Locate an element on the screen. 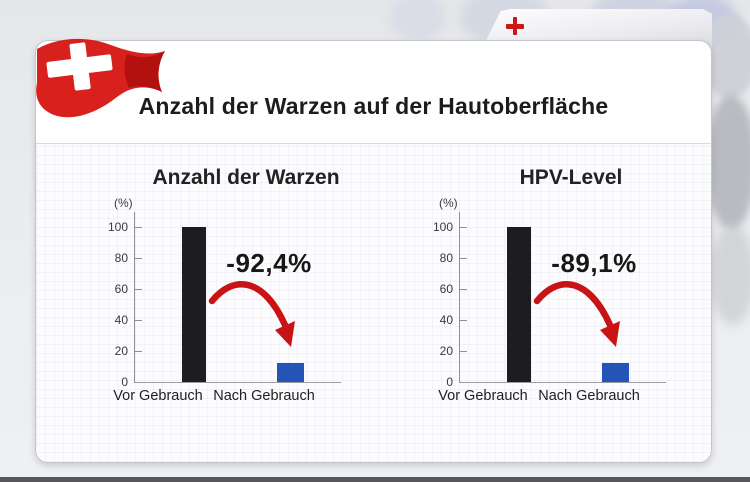 Image resolution: width=750 pixels, height=482 pixels. medical-plus-icon is located at coordinates (515, 26).